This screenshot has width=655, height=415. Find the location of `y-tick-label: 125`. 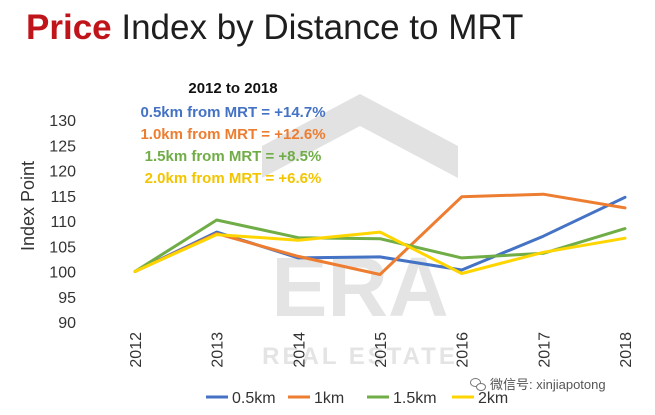

y-tick-label: 125 is located at coordinates (62, 146).